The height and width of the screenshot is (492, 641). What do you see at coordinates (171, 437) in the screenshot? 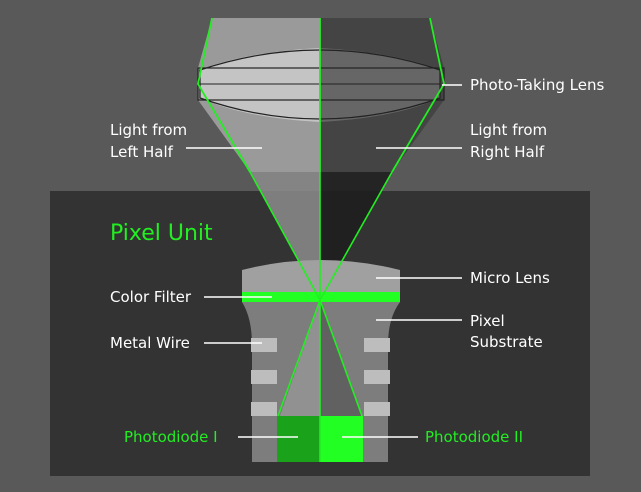
I see `label-photodiode-1: Photodiode I` at bounding box center [171, 437].